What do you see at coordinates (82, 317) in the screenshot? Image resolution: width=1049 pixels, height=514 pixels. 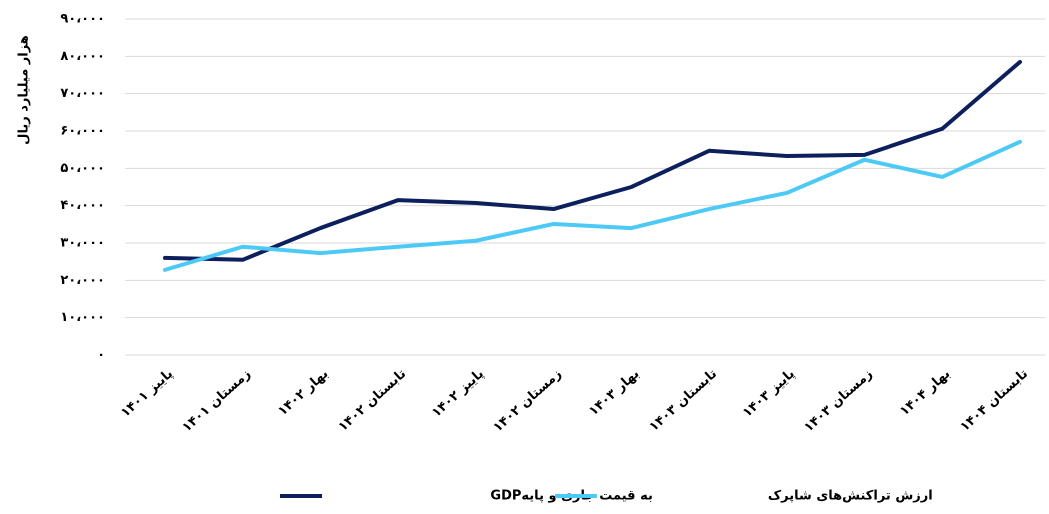 I see `y-tick-label: ۱۰،۰۰۰` at bounding box center [82, 317].